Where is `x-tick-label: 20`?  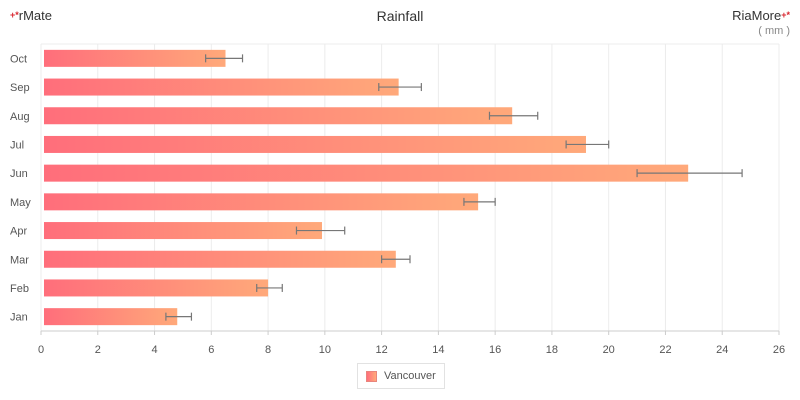 x-tick-label: 20 is located at coordinates (609, 350).